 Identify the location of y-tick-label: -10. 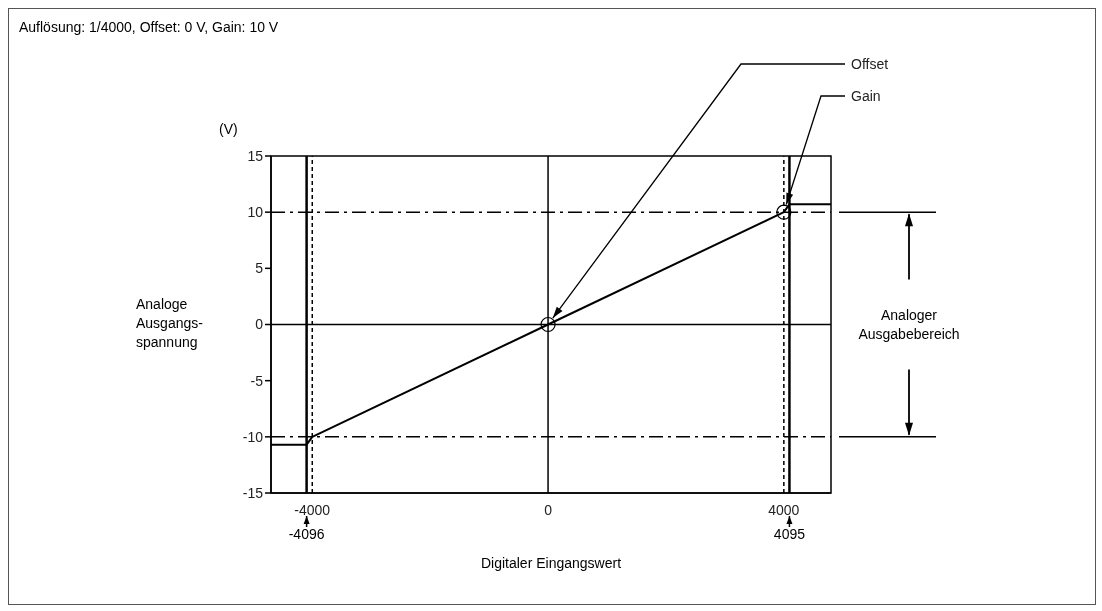
(253, 436).